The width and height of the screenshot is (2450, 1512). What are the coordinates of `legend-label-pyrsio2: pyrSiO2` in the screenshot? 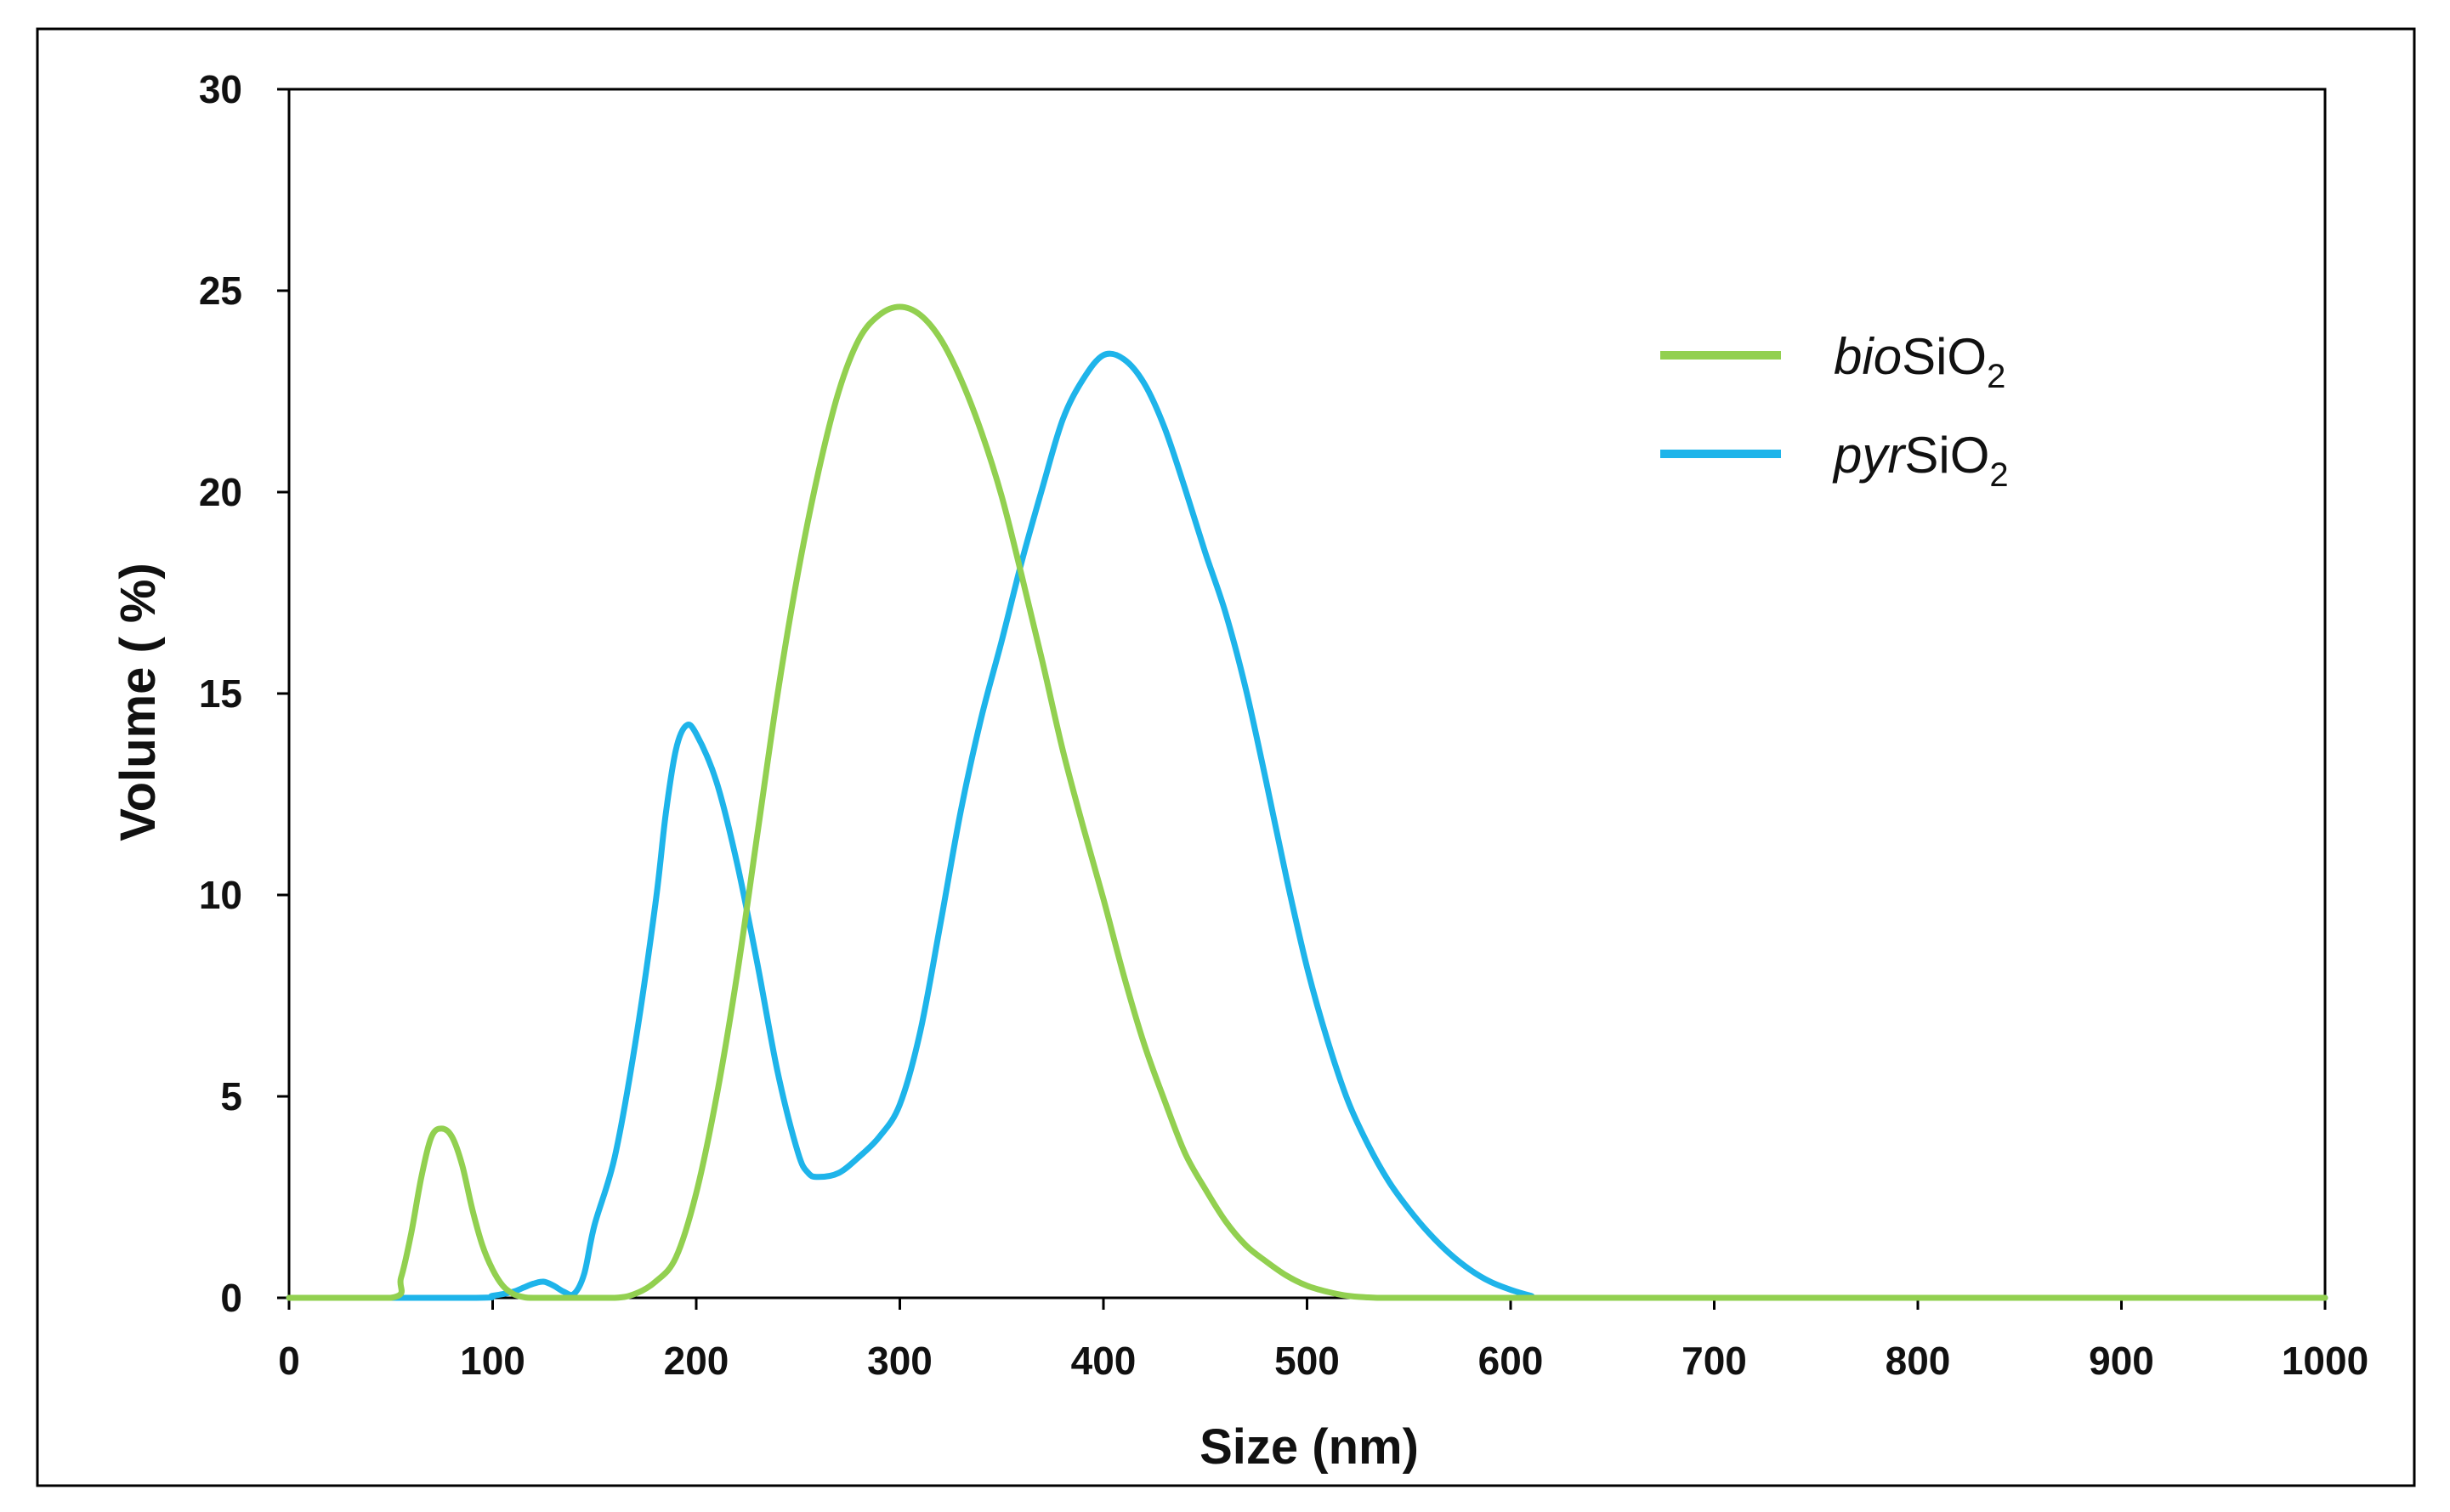 It's located at (1920, 460).